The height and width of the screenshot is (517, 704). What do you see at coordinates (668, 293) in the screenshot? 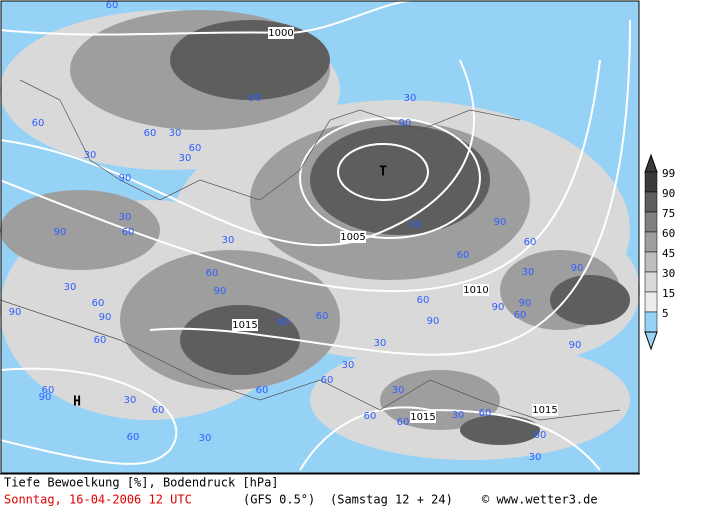
I see `legend-label: 15` at bounding box center [668, 293].